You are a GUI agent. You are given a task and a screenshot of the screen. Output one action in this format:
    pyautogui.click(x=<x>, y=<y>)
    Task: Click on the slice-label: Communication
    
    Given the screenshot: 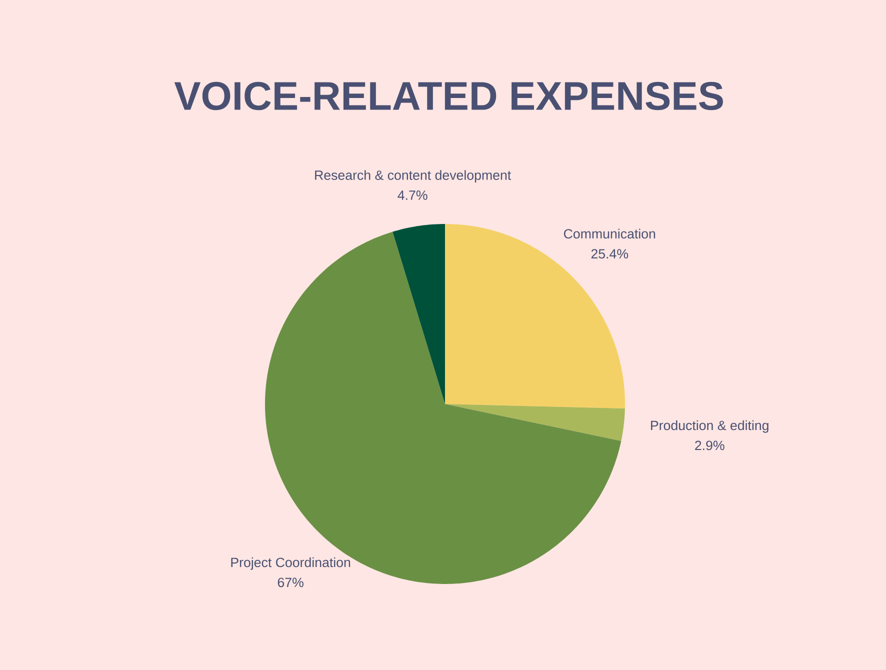 What is the action you would take?
    pyautogui.click(x=610, y=233)
    